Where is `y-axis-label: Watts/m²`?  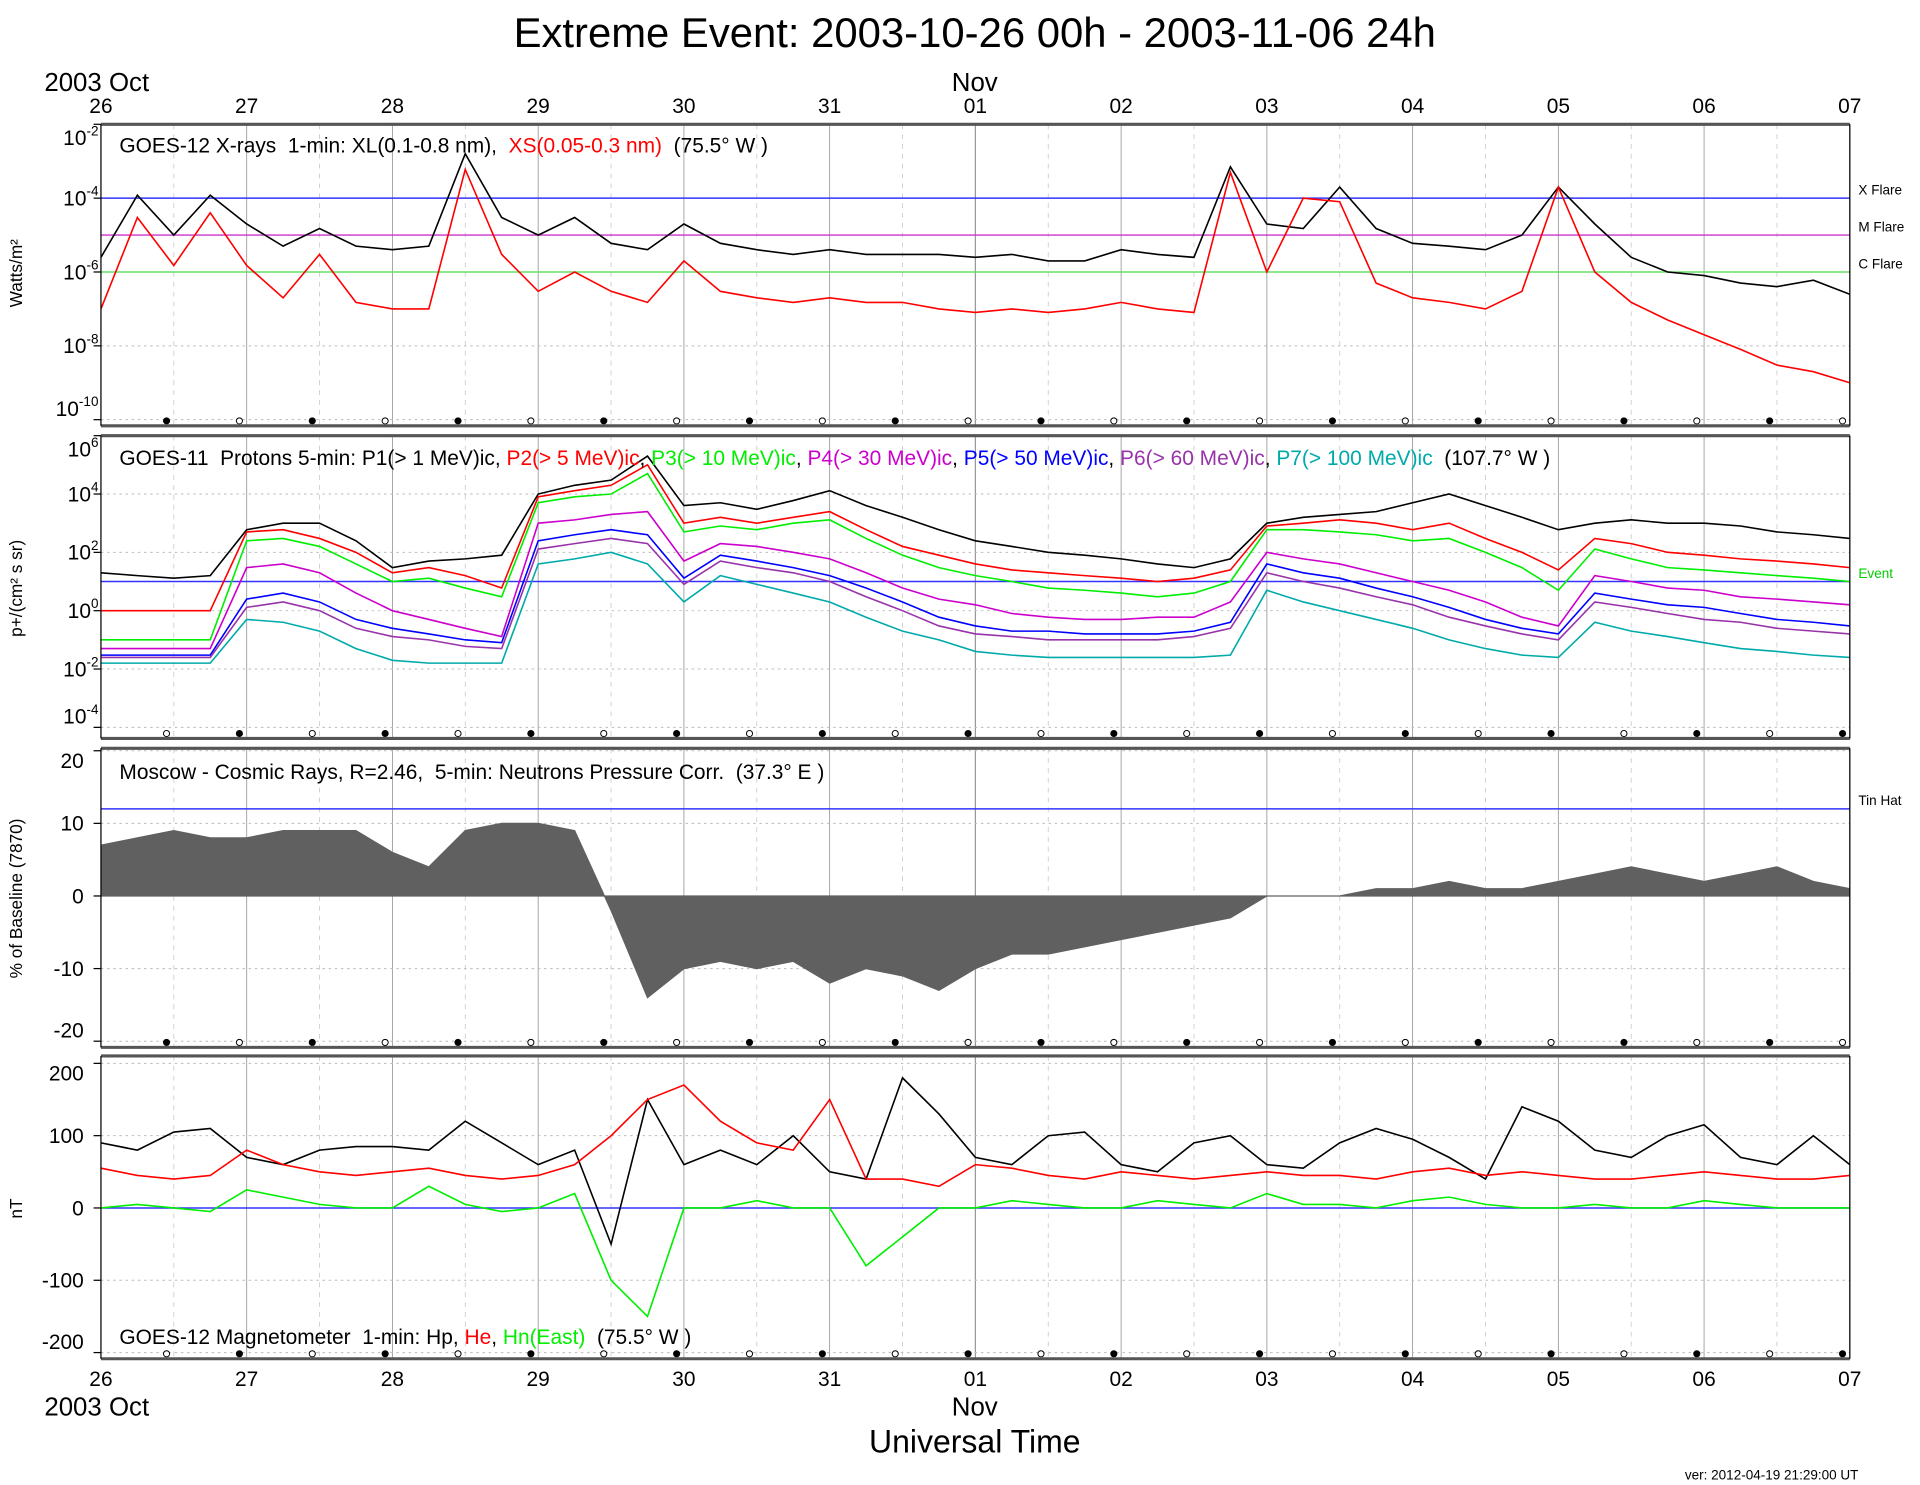 y-axis-label: Watts/m² is located at coordinates (16, 273).